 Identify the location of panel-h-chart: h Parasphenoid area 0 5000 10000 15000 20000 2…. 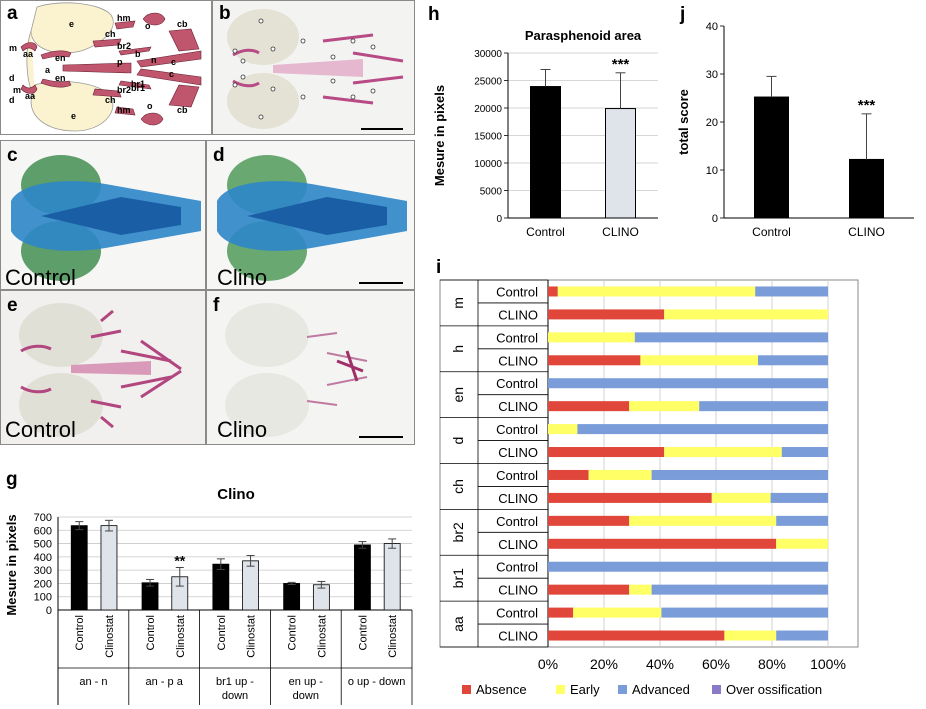
(545, 125).